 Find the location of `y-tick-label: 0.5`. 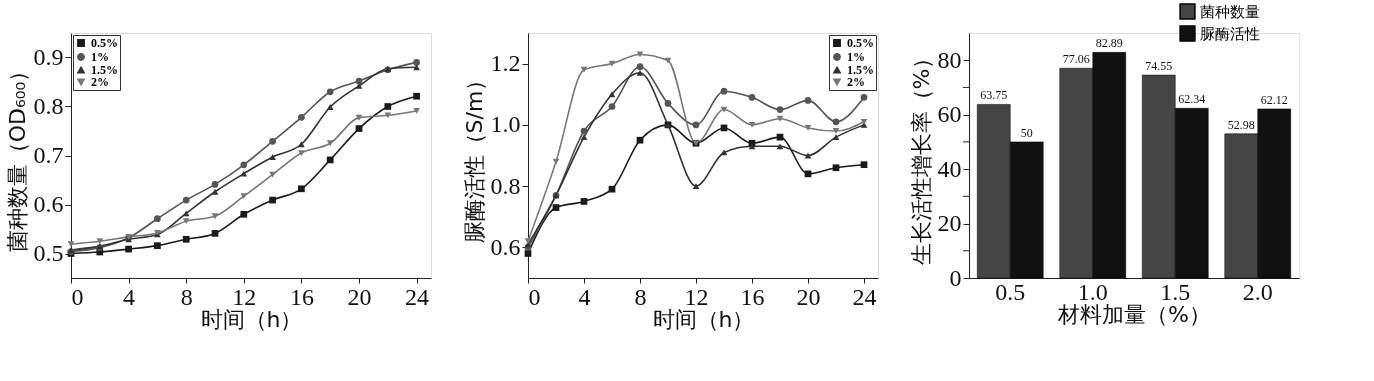

y-tick-label: 0.5 is located at coordinates (48, 253).